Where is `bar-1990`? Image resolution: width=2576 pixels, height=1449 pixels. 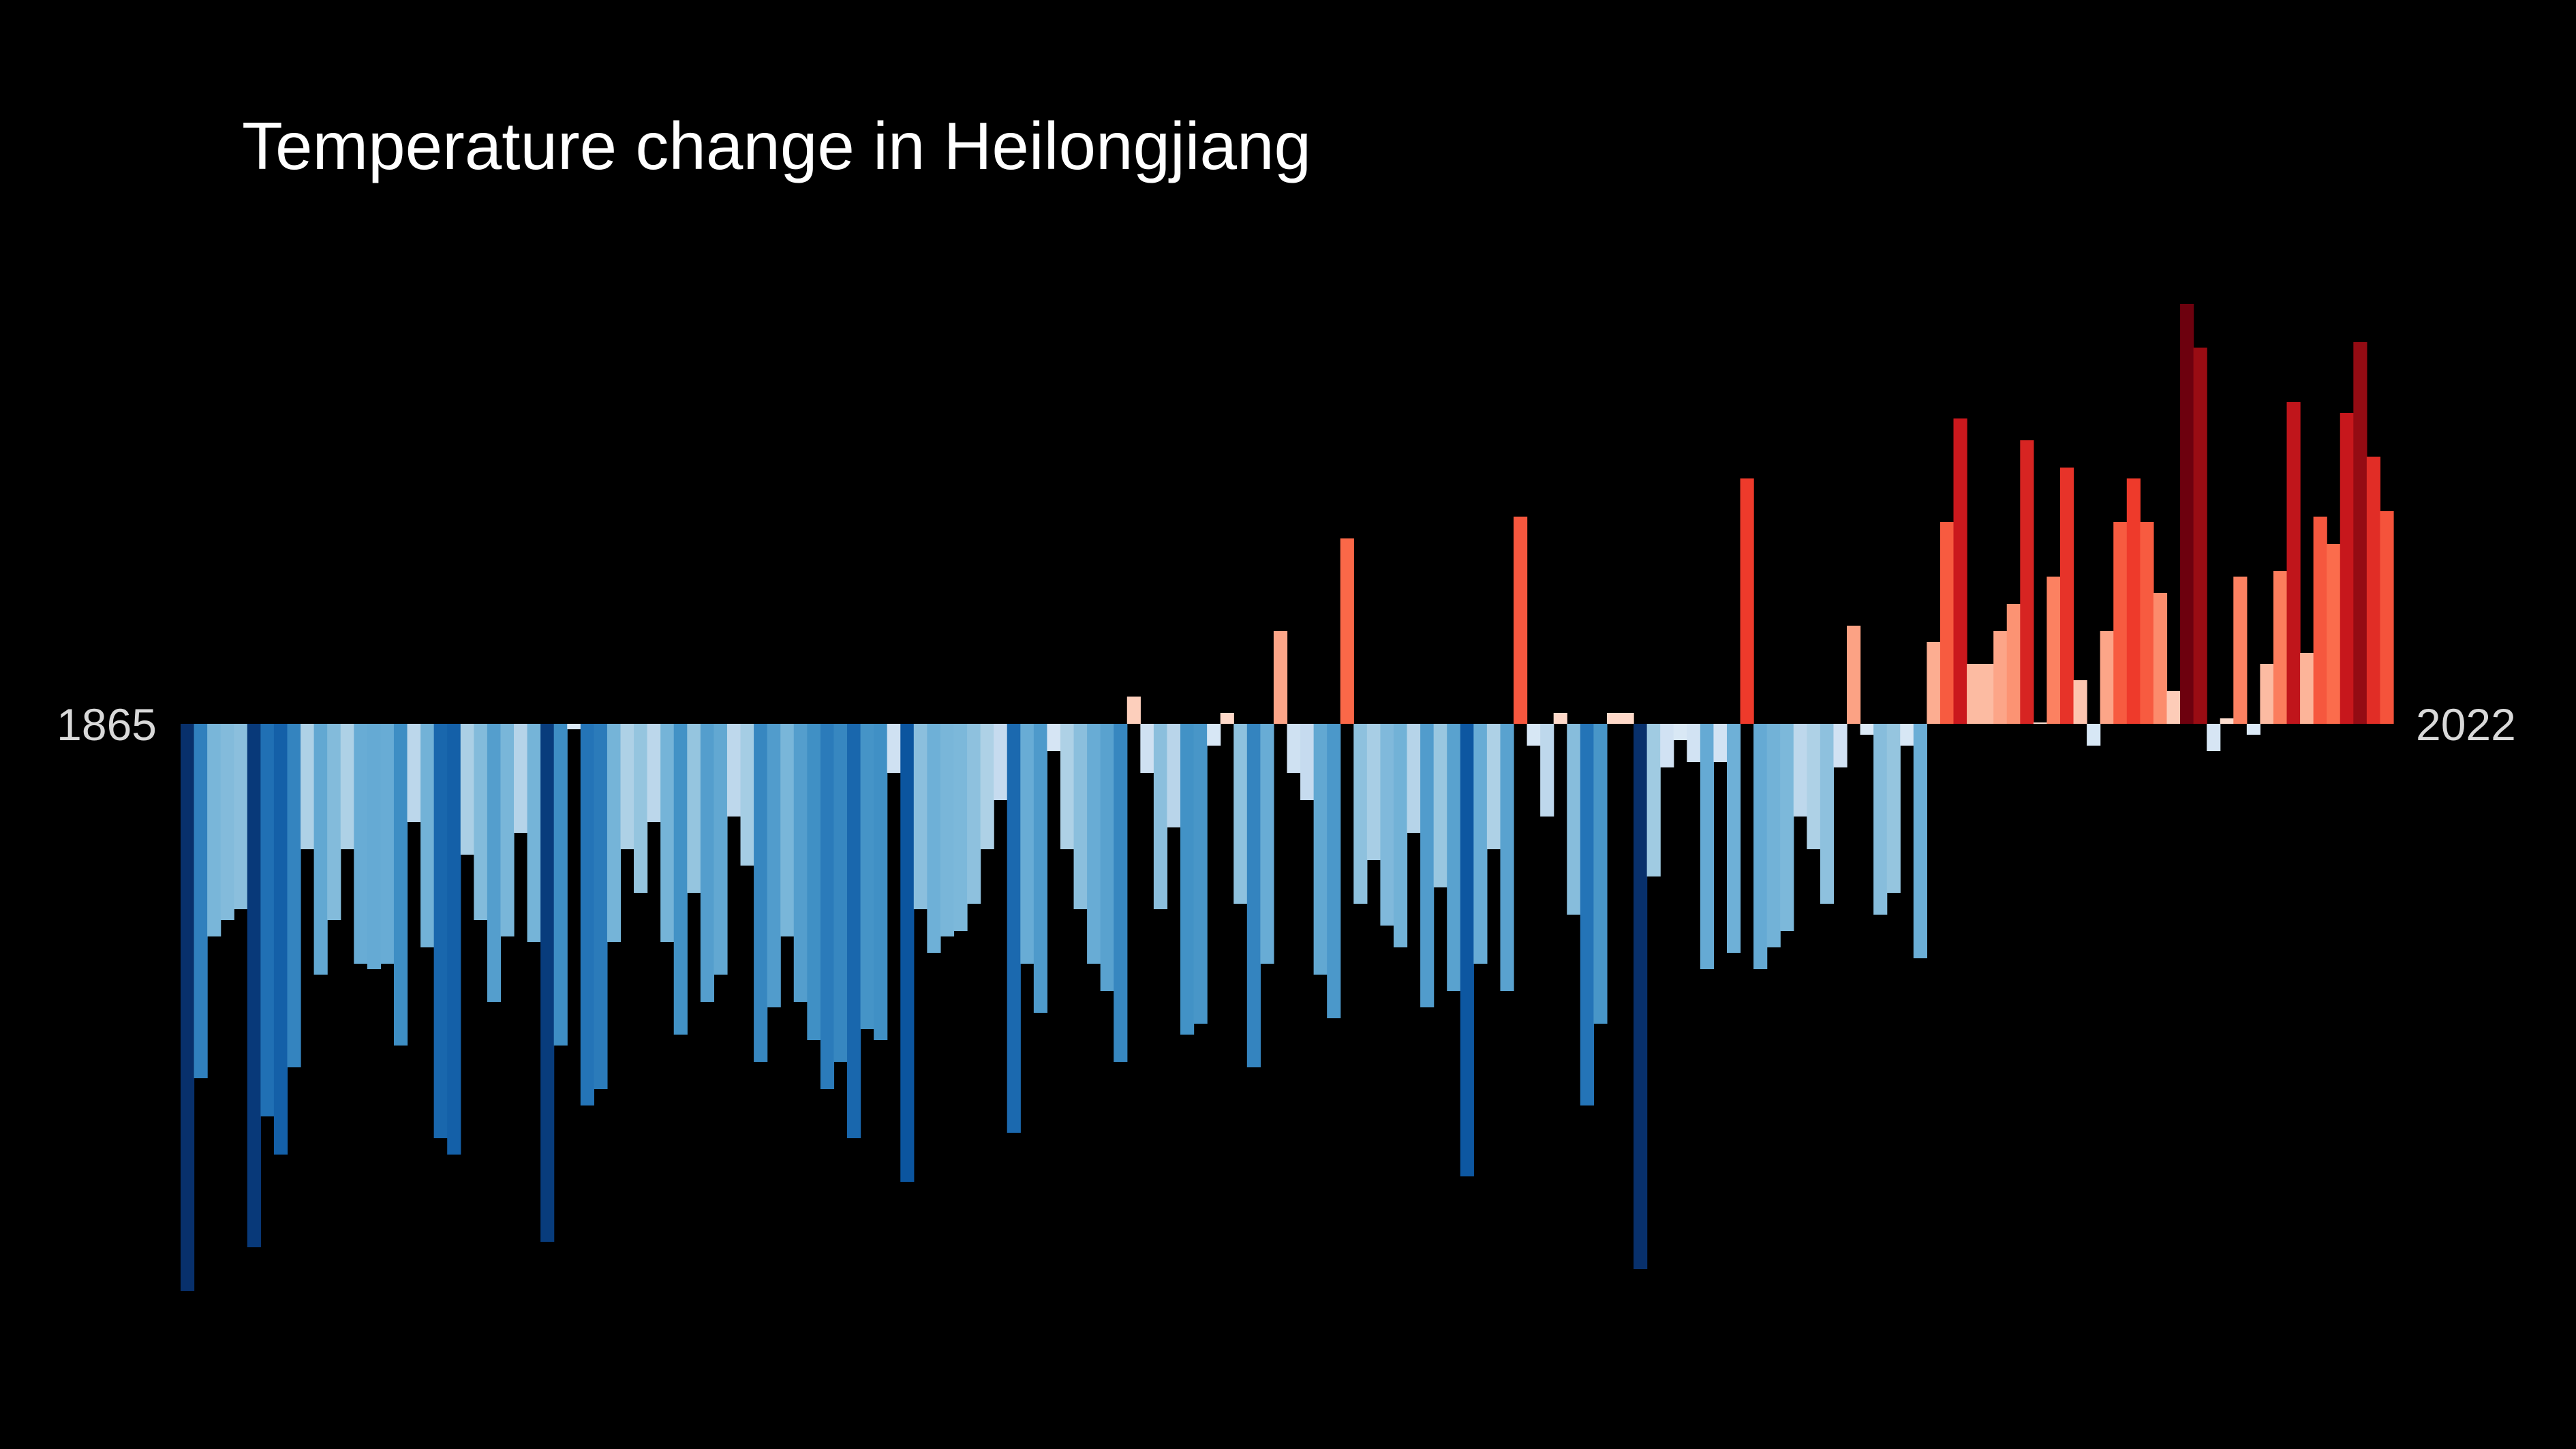
bar-1990 is located at coordinates (1854, 675).